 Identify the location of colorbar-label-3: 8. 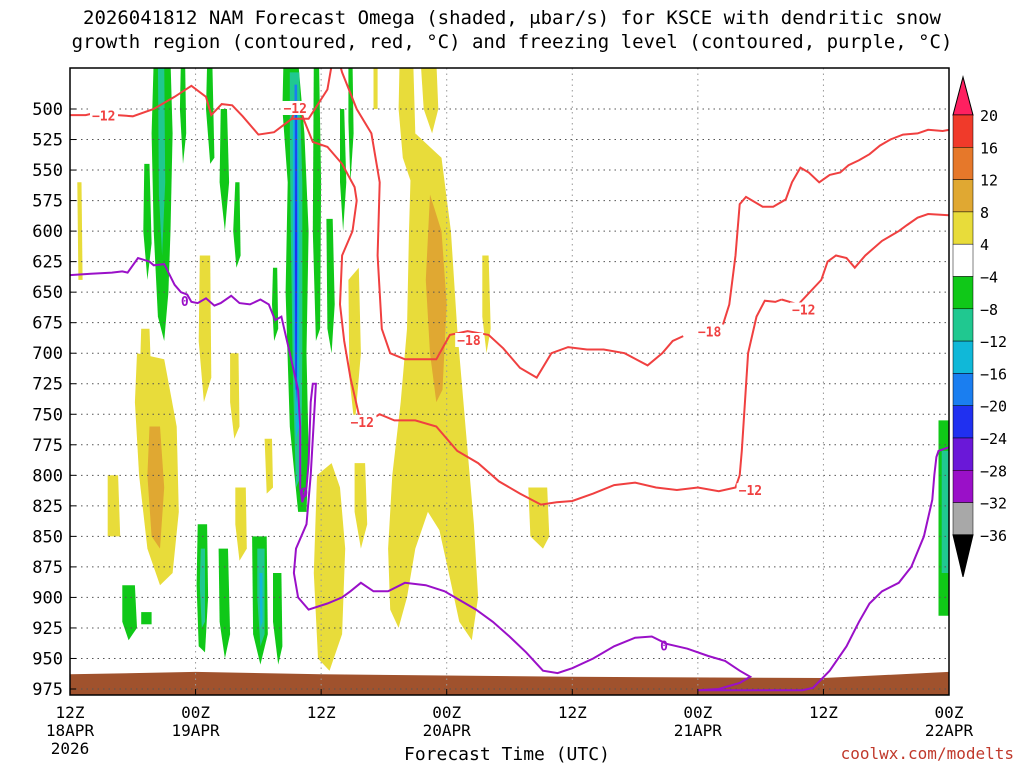
(984, 213).